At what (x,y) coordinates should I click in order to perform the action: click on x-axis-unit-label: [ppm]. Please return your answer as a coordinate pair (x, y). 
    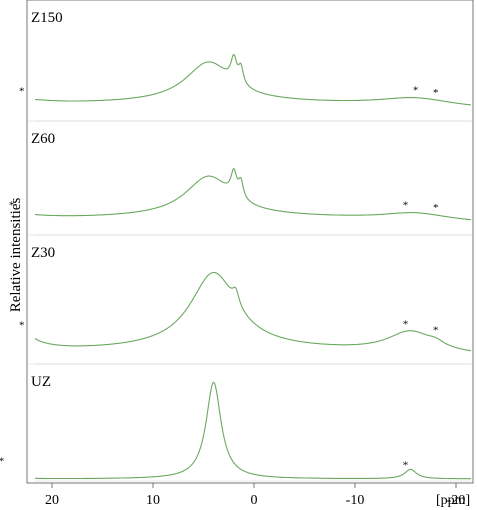
    Looking at the image, I should click on (453, 500).